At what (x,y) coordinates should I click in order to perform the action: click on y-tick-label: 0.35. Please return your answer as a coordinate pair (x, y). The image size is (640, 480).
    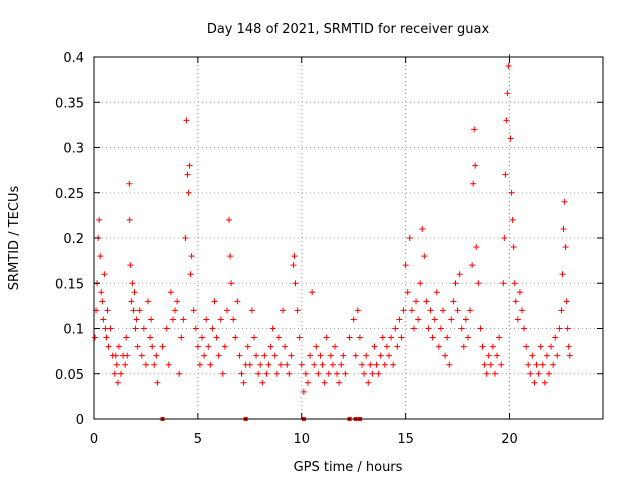
    Looking at the image, I should click on (69, 103).